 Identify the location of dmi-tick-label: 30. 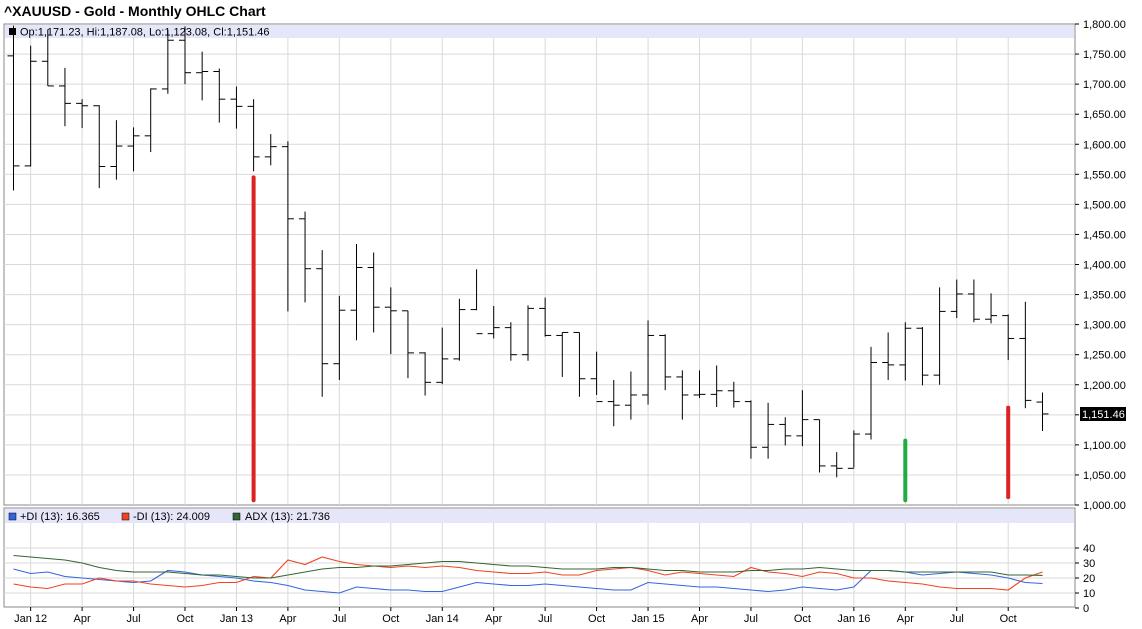
(1089, 564).